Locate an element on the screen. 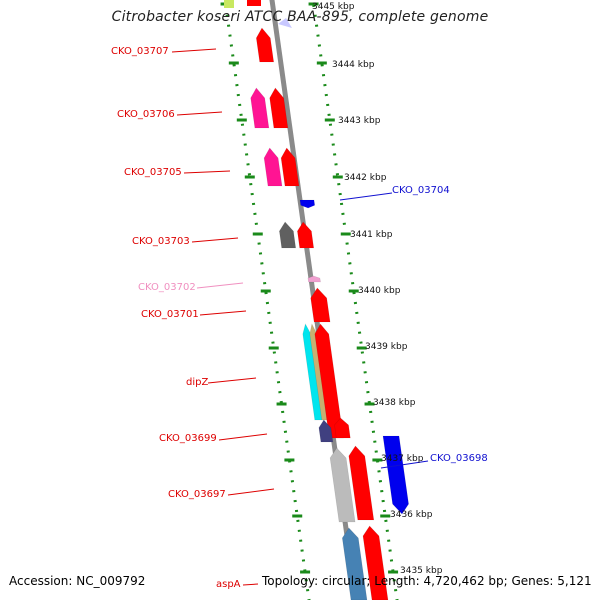 Image resolution: width=600 pixels, height=600 pixels. scale-label-3438: 3438 kbp is located at coordinates (394, 403).